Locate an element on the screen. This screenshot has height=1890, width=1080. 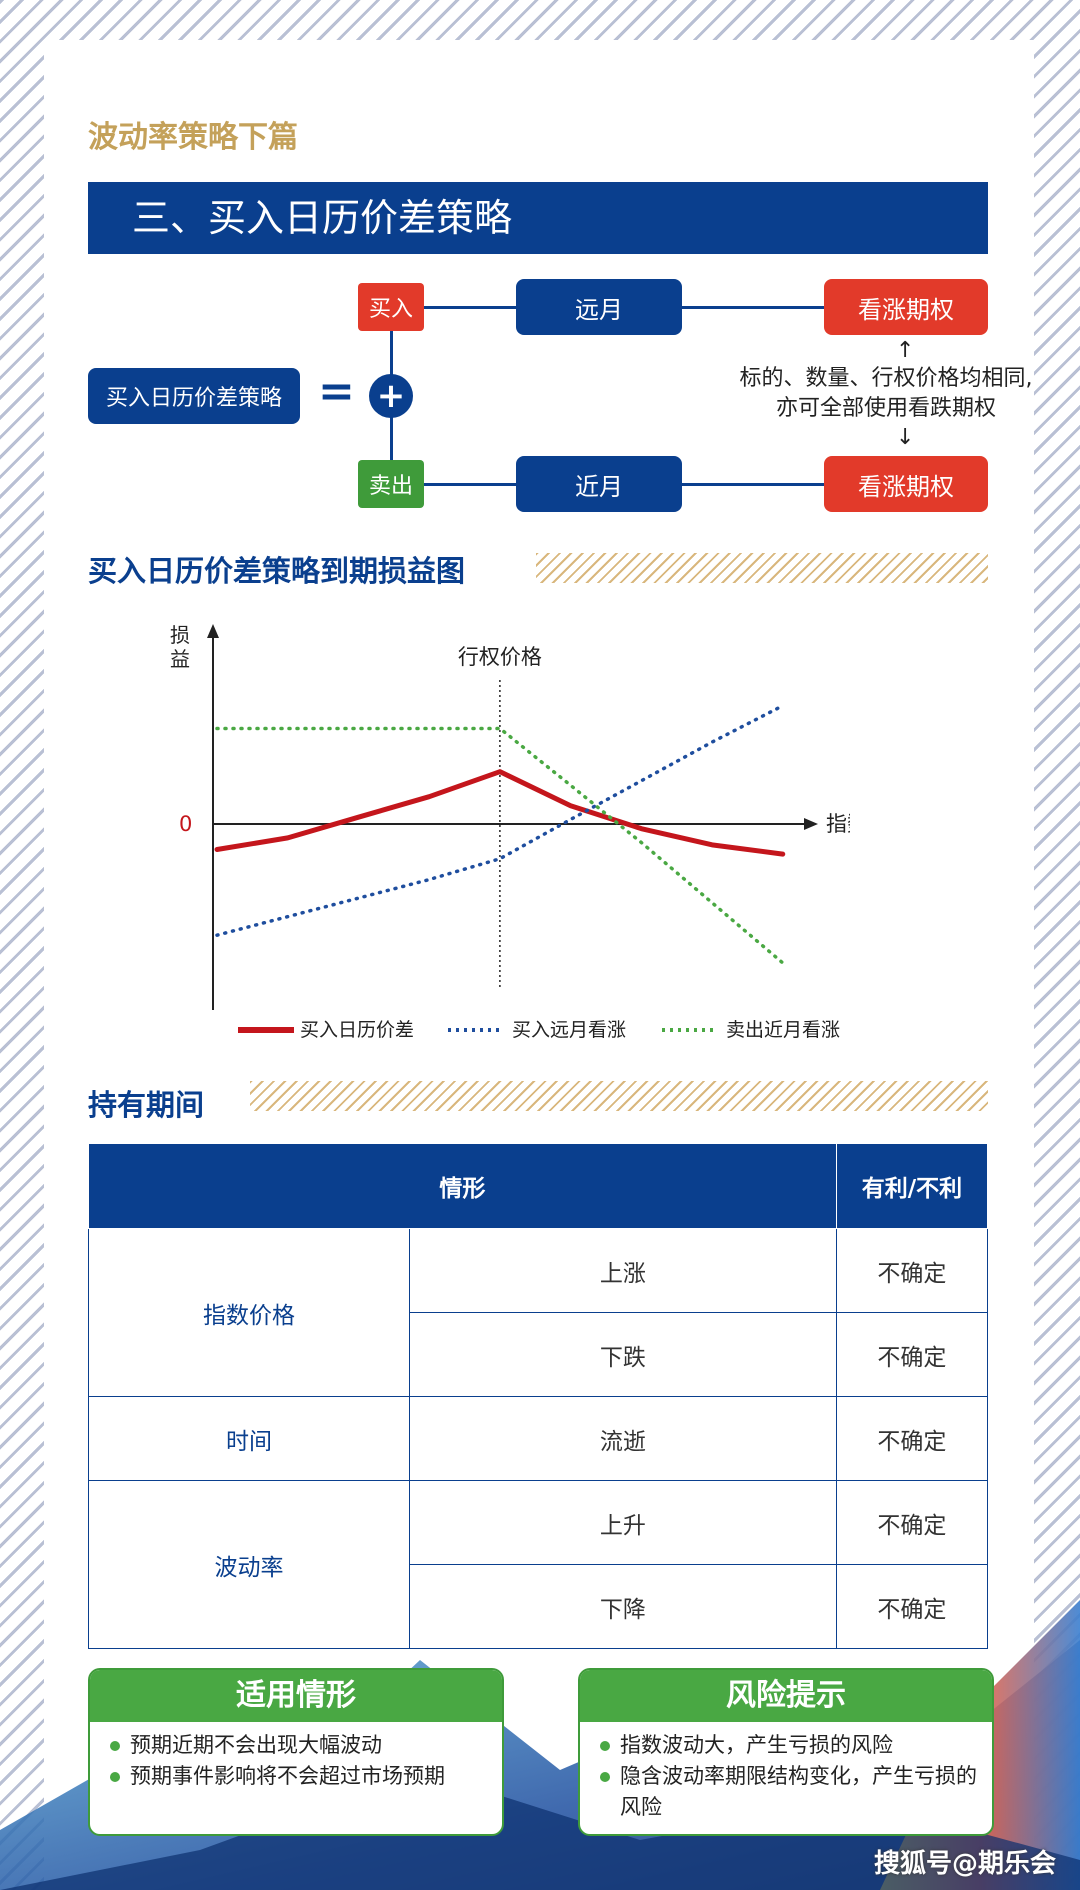
factor-cell: 波动率 is located at coordinates (249, 1564).